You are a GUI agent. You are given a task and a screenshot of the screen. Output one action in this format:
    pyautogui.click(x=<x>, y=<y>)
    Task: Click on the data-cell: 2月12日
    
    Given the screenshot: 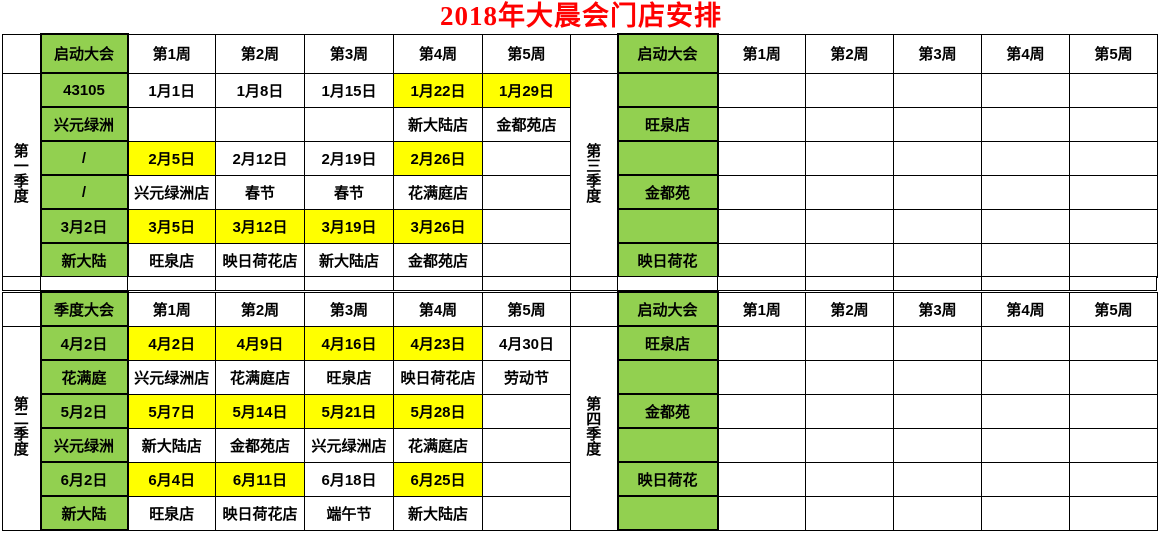 What is the action you would take?
    pyautogui.click(x=260, y=158)
    